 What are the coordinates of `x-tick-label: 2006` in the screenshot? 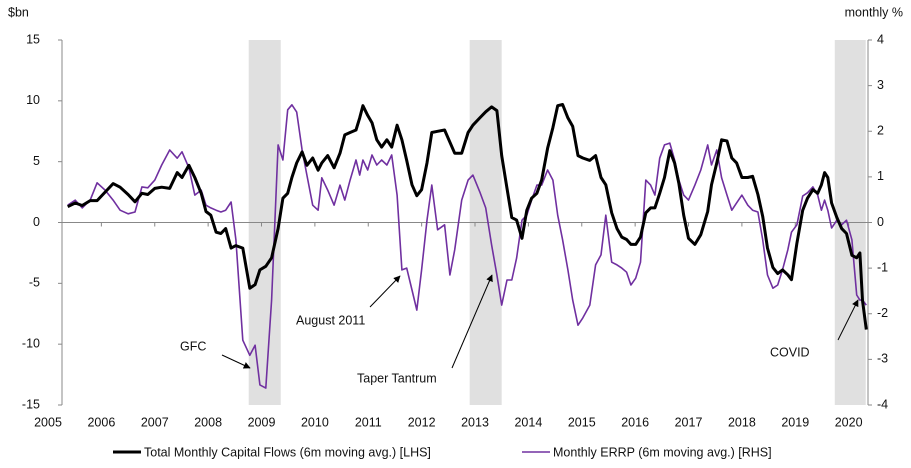 It's located at (101, 422).